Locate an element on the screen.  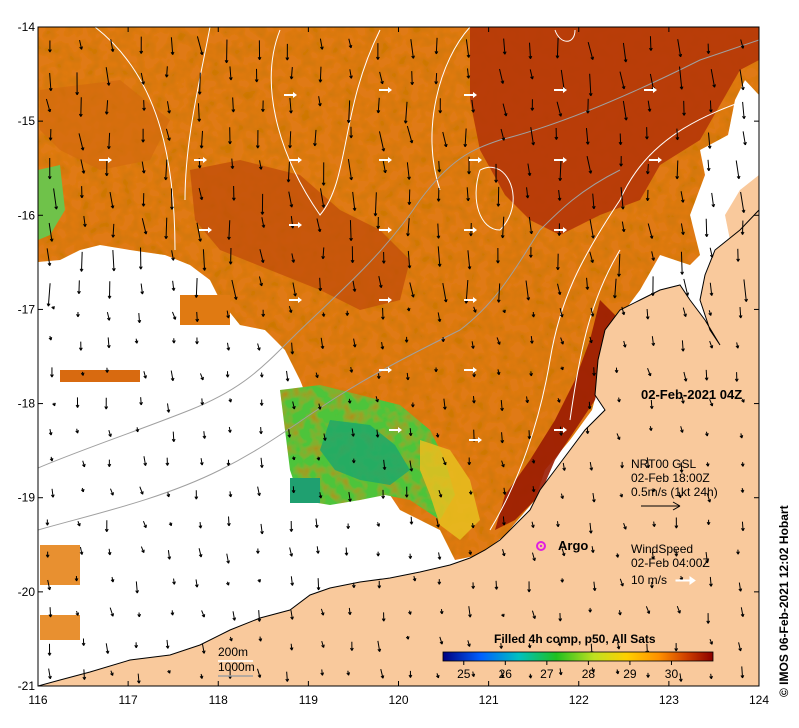
x-tick-label: 120 is located at coordinates (398, 700).